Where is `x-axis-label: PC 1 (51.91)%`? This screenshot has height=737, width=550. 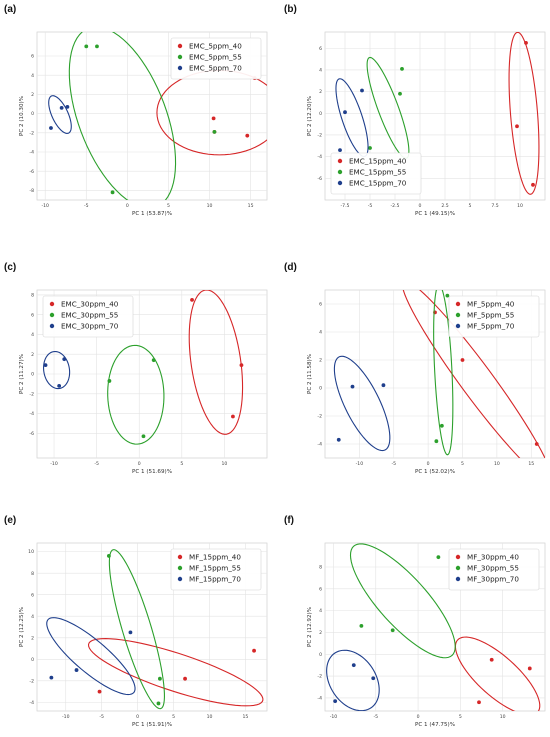
x-axis-label: PC 1 (51.91)% is located at coordinates (152, 725).